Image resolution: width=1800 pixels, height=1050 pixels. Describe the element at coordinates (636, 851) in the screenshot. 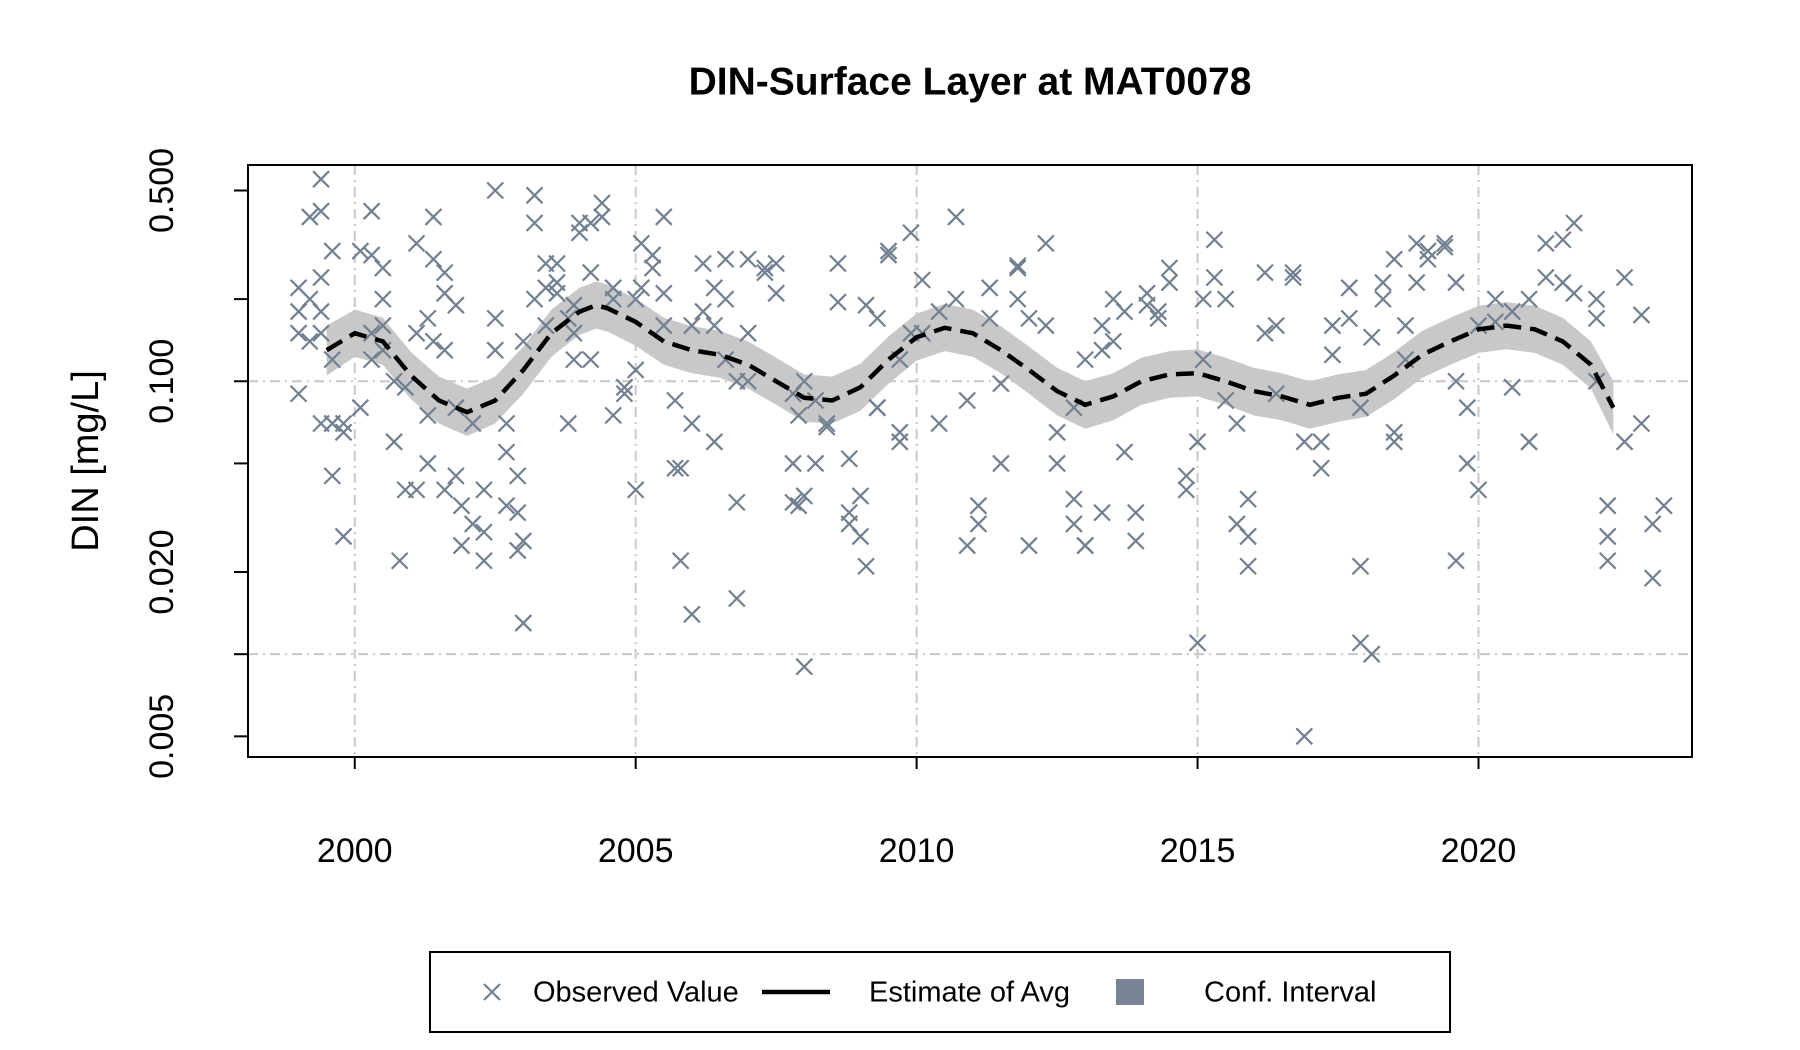

I see `x-tick-label: 2005` at that location.